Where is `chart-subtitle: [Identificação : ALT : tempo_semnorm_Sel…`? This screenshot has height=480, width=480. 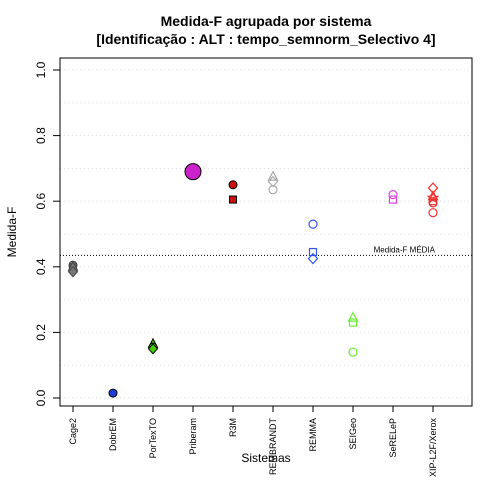 chart-subtitle: [Identificação : ALT : tempo_semnorm_Sel… is located at coordinates (265, 39).